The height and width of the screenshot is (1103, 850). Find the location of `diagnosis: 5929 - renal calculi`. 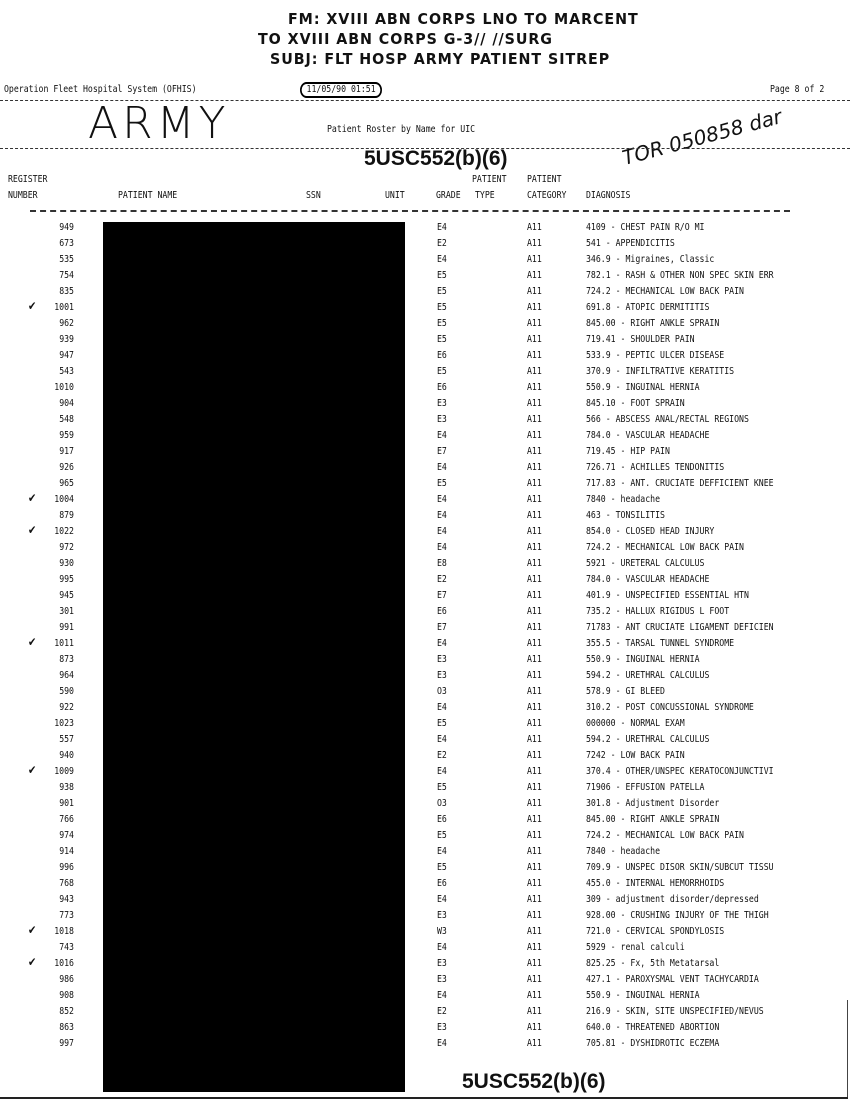

diagnosis: 5929 - renal calculi is located at coordinates (635, 947).